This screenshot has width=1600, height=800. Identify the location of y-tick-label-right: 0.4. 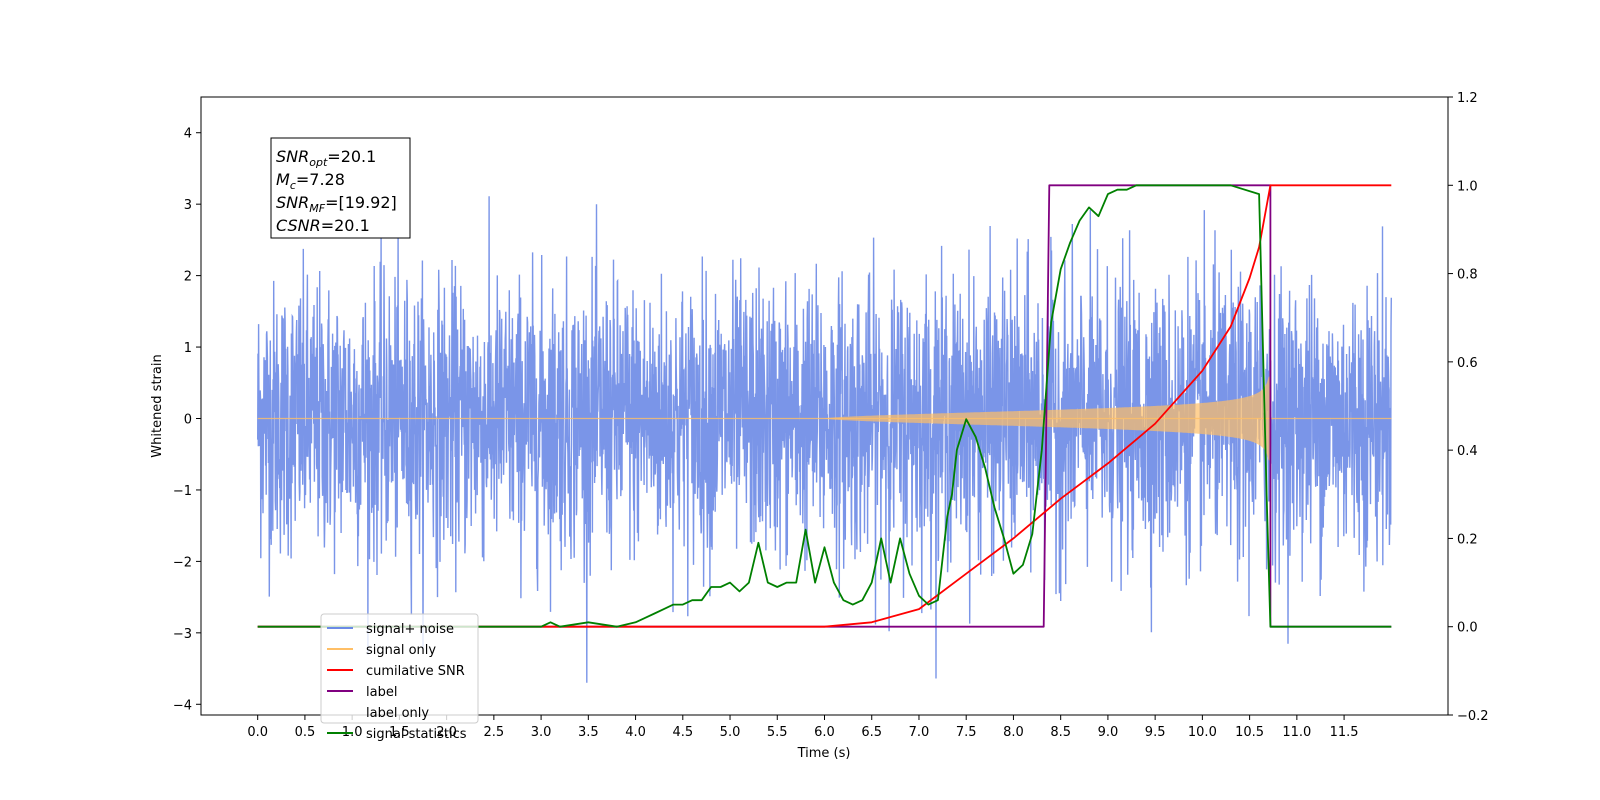
(1467, 451).